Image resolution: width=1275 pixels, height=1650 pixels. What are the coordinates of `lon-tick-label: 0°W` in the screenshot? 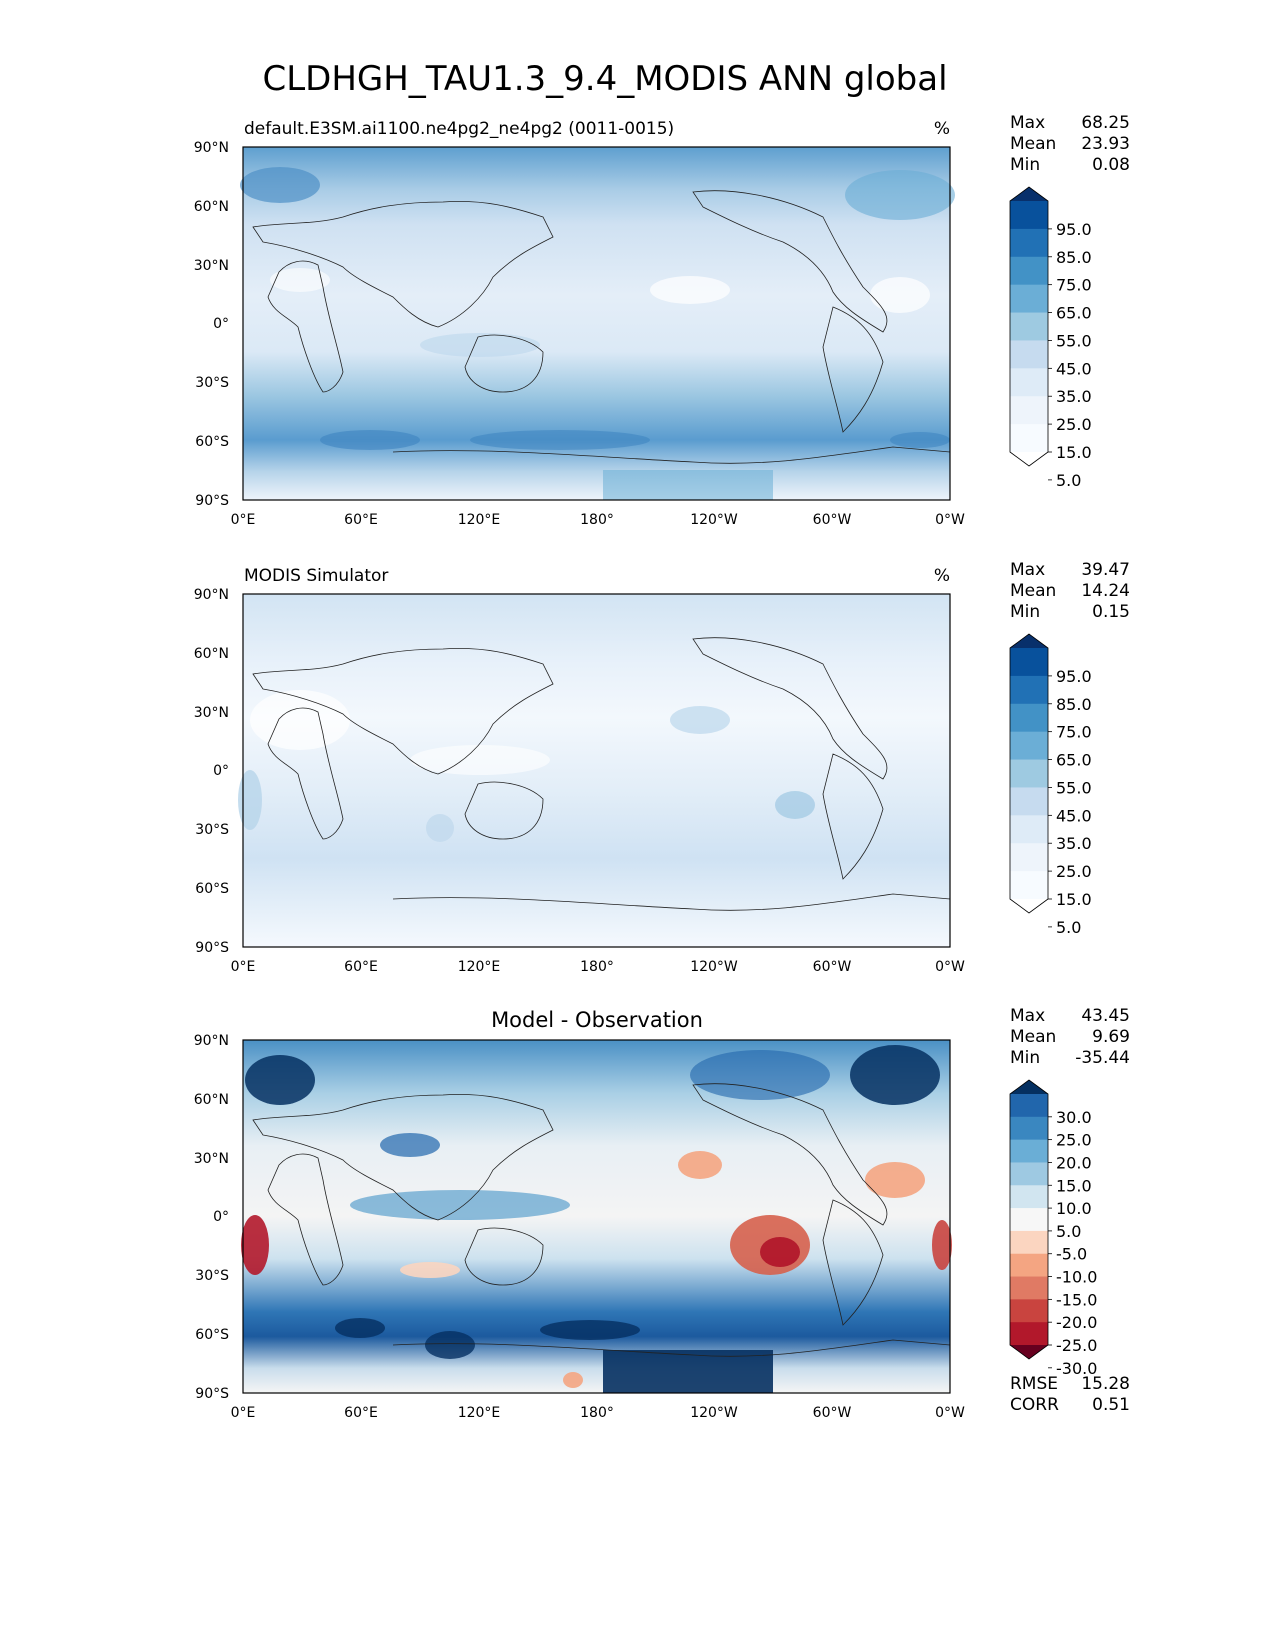 It's located at (950, 1413).